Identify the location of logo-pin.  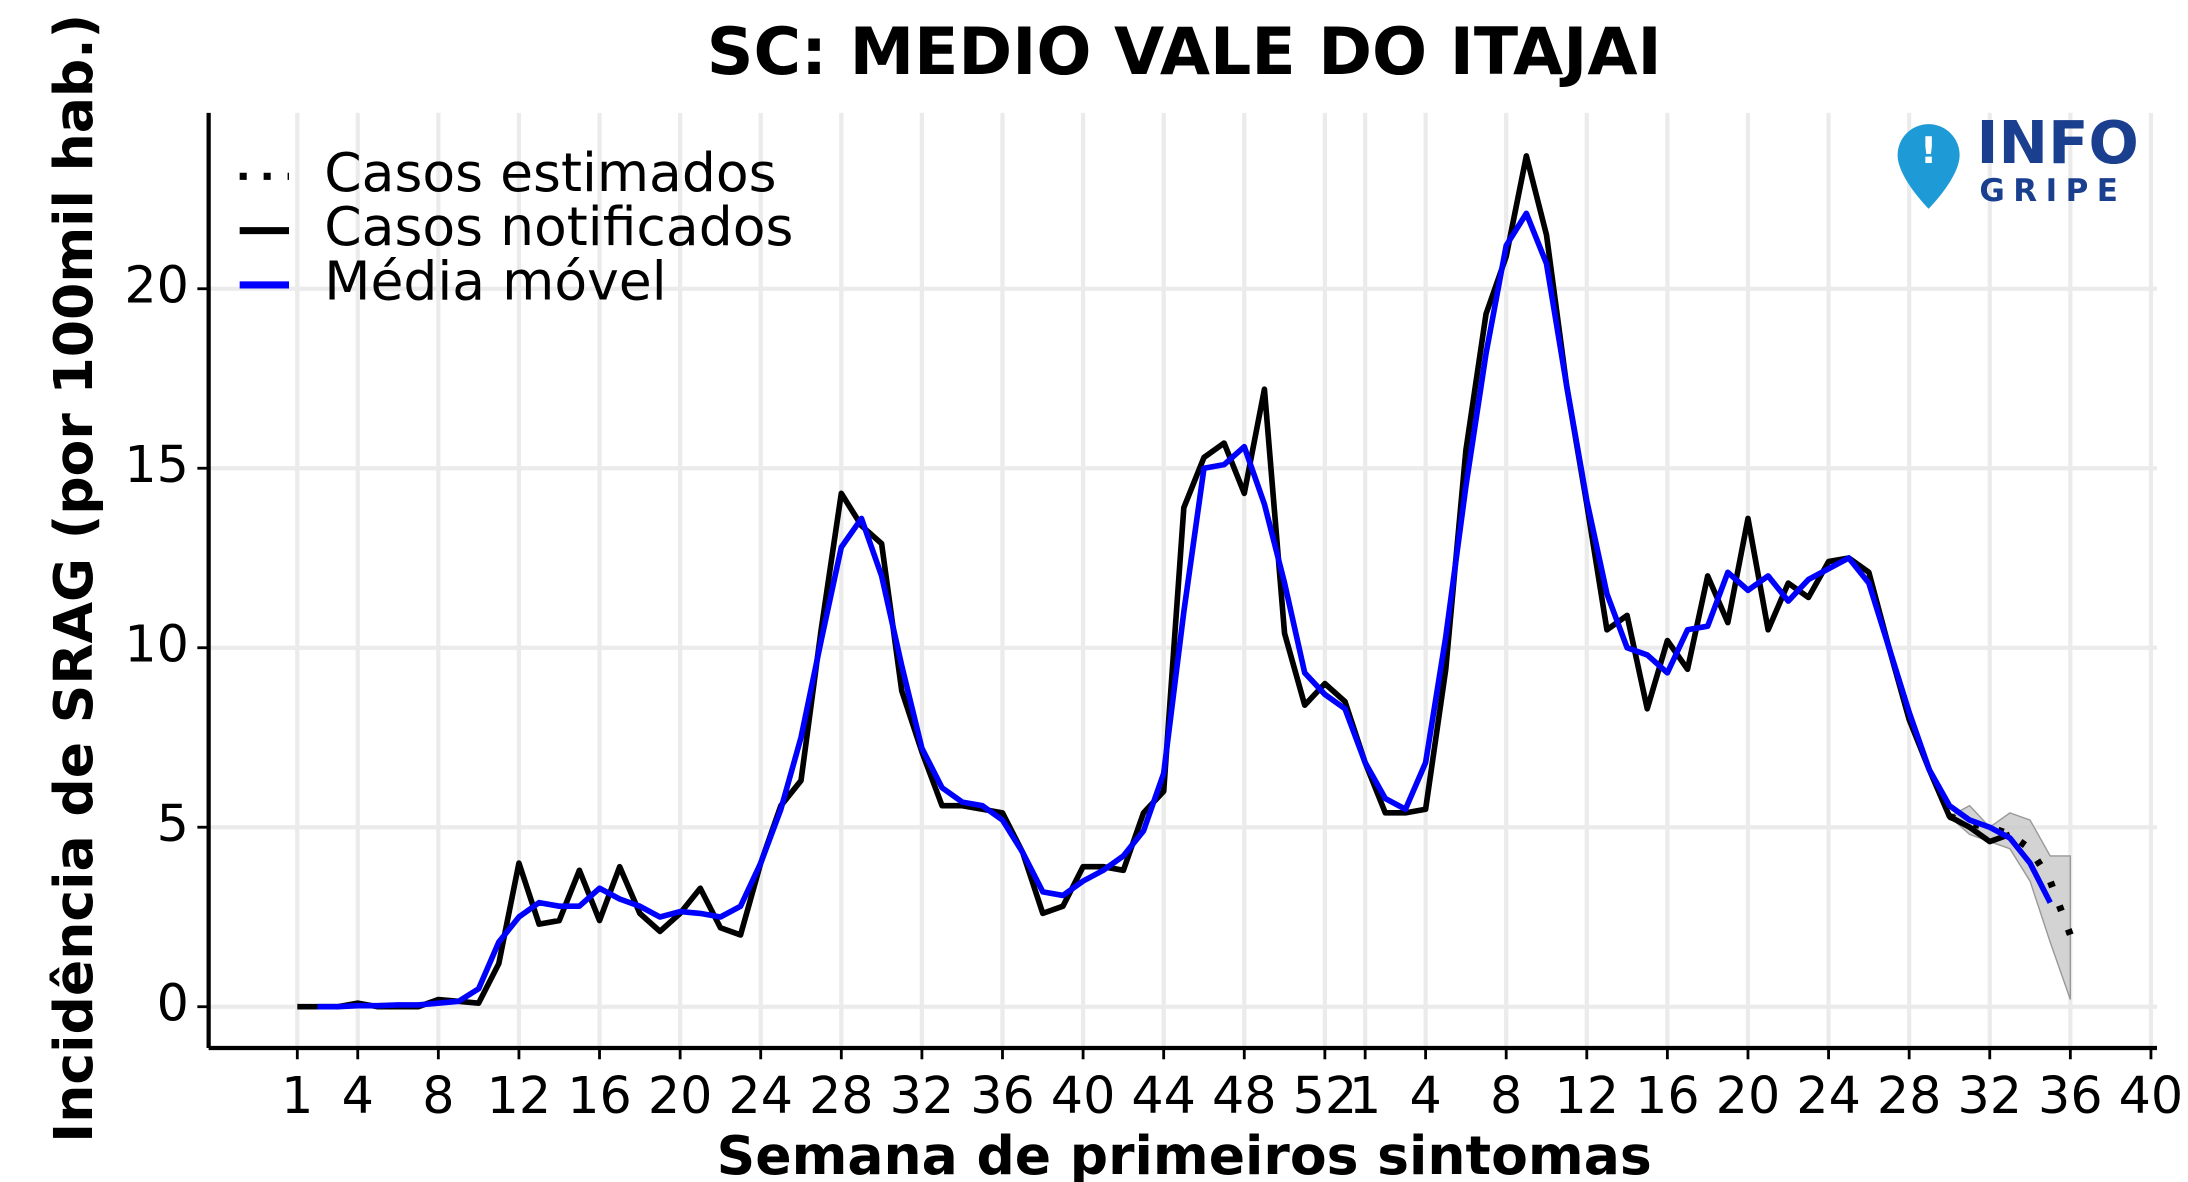
(1928, 166).